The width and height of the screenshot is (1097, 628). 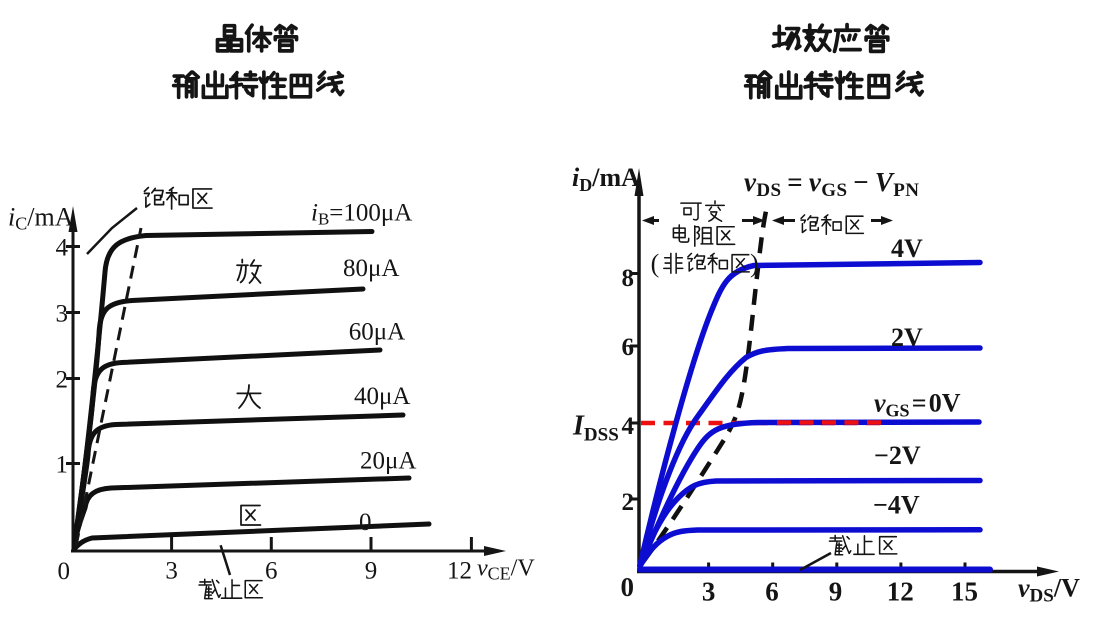 I want to click on svg-text: vDS/V, so click(x=1049, y=590).